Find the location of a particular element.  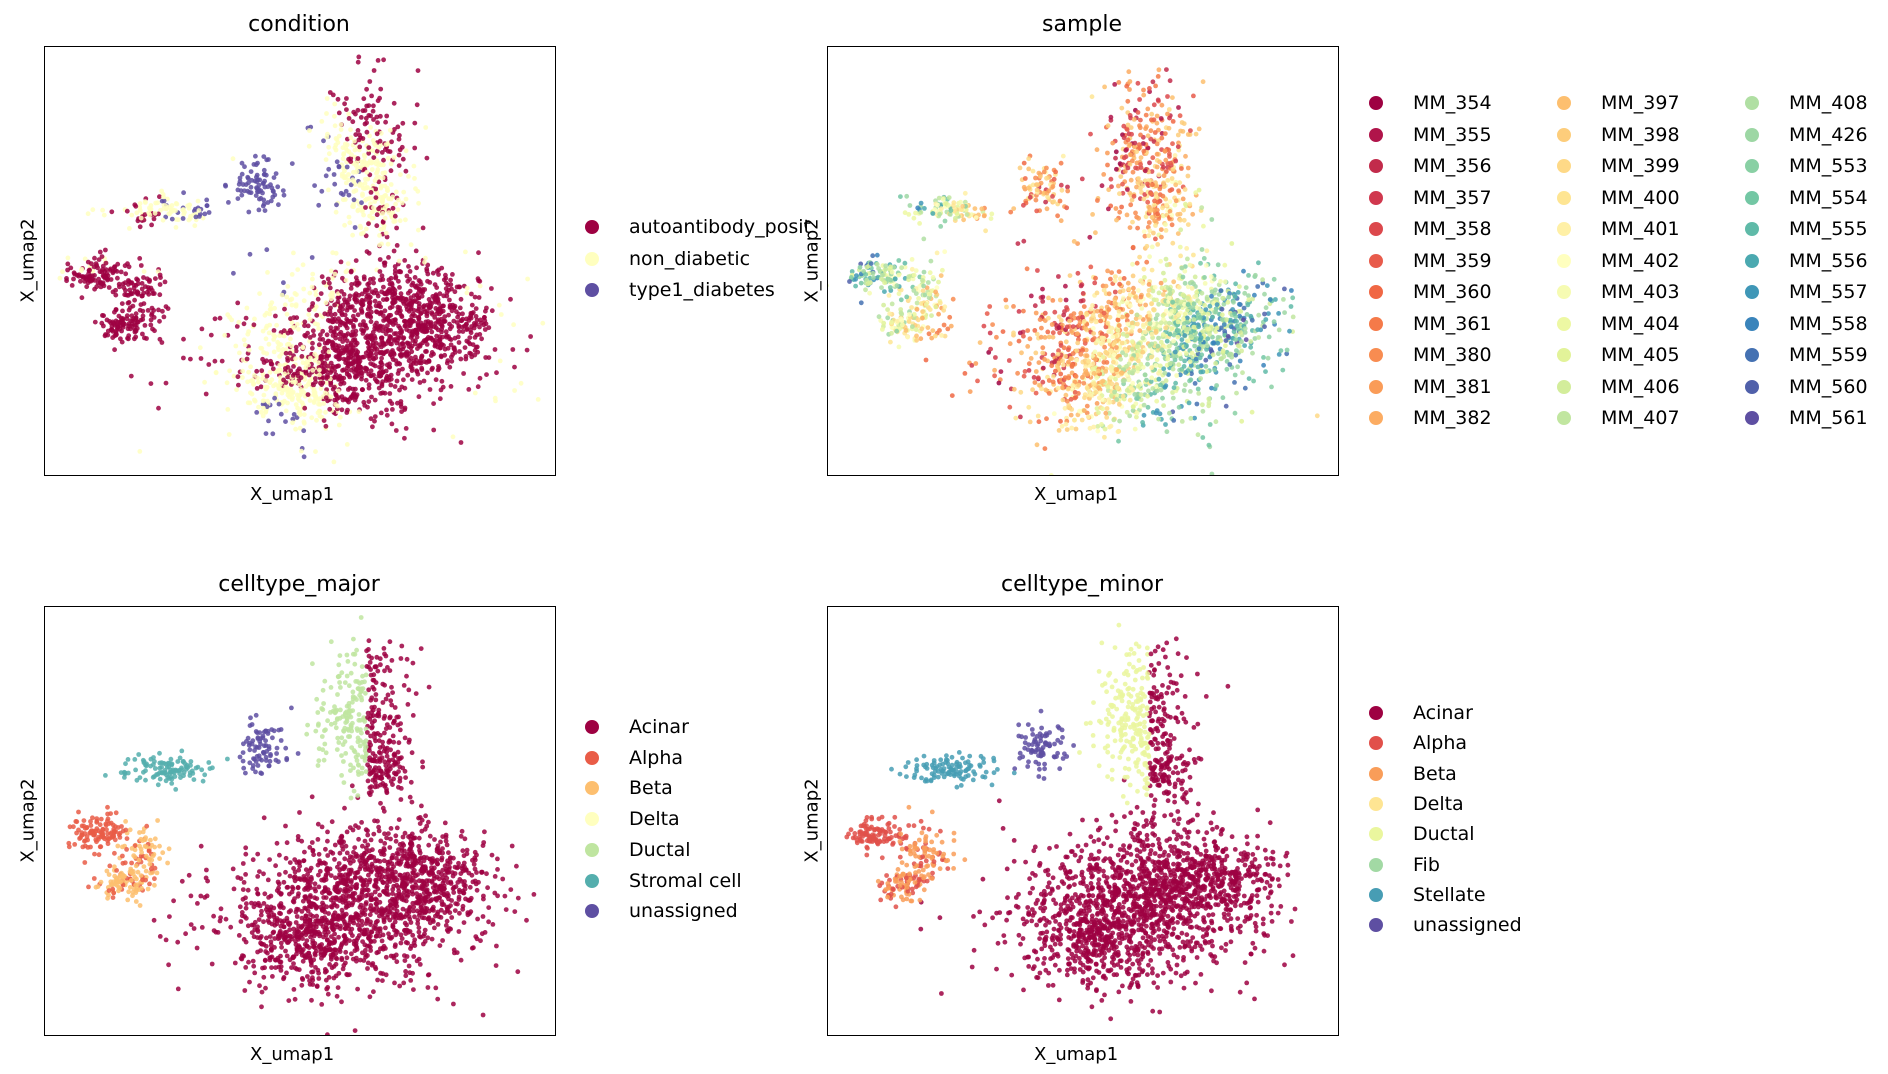

ylabel-celltype-minor: X_umap2 is located at coordinates (812, 820).